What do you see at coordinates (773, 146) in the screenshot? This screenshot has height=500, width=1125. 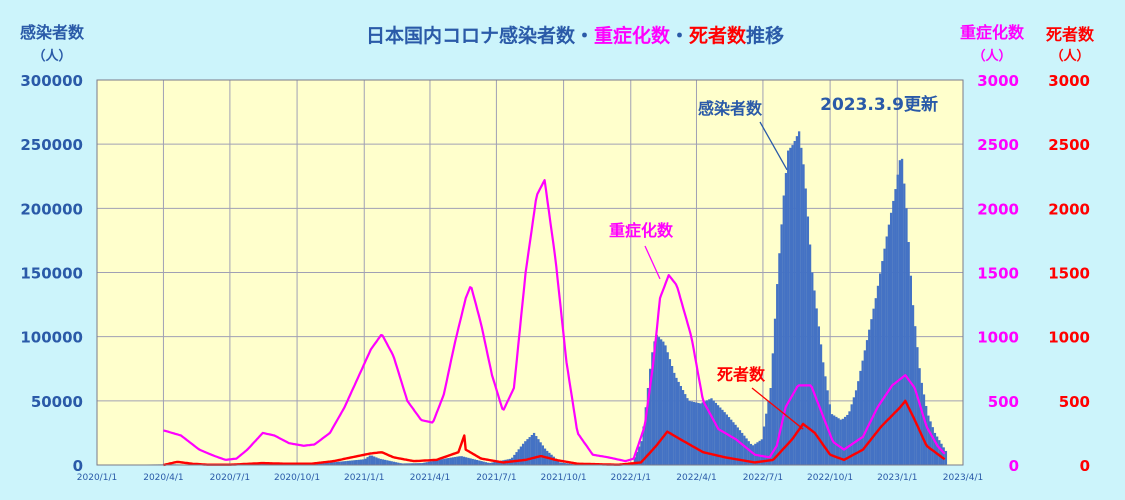 I see `annotation-leader` at bounding box center [773, 146].